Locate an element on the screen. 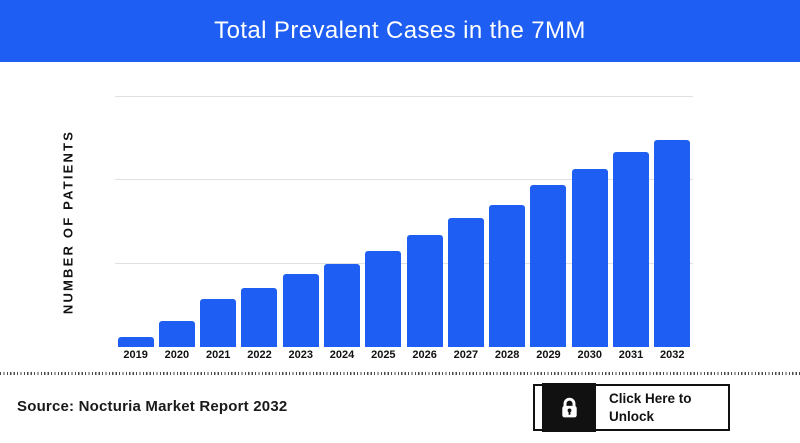 The height and width of the screenshot is (443, 800). x-tick-label: 2027 is located at coordinates (466, 355).